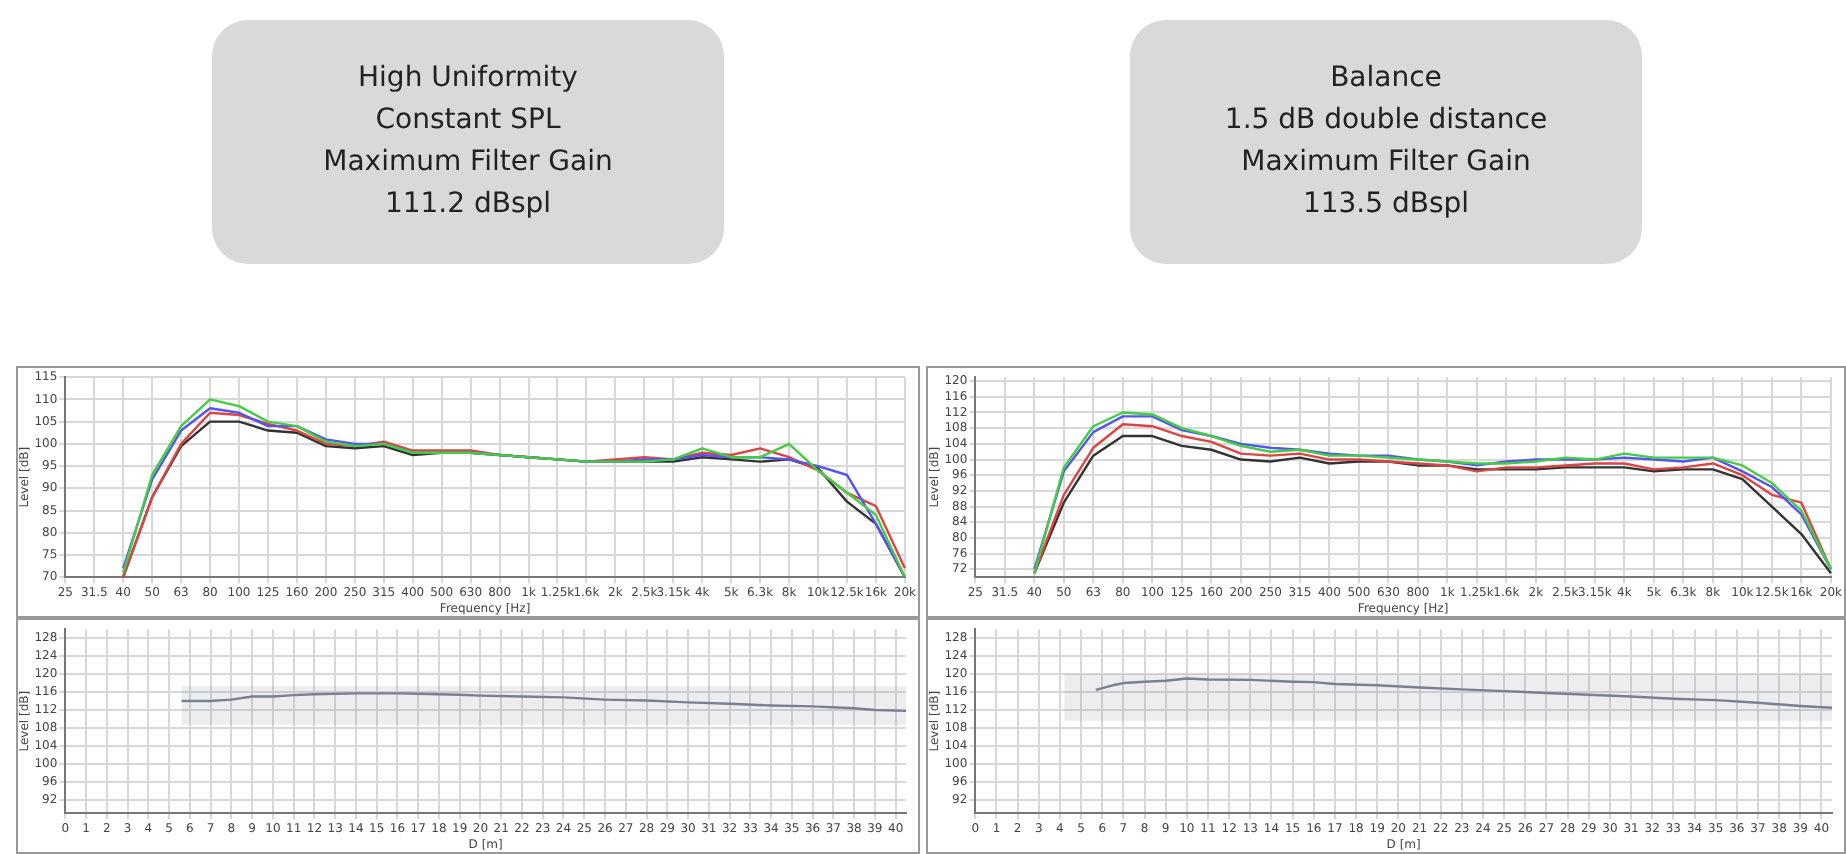  What do you see at coordinates (1386, 142) in the screenshot?
I see `chart-title: Balance 1.5 dB double distance Maximum Filter Gain 113.5 dBspl` at bounding box center [1386, 142].